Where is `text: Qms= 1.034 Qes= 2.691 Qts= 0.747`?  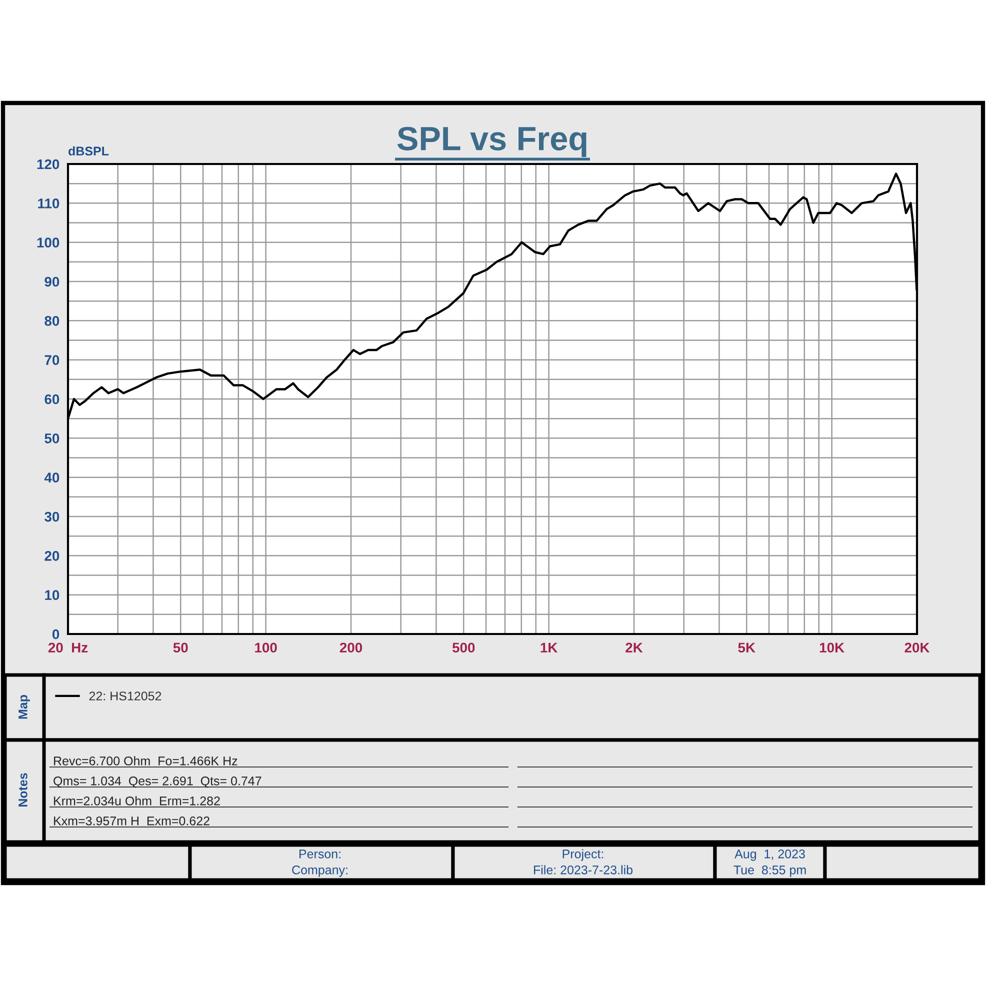
text: Qms= 1.034 Qes= 2.691 Qts= 0.747 is located at coordinates (158, 782).